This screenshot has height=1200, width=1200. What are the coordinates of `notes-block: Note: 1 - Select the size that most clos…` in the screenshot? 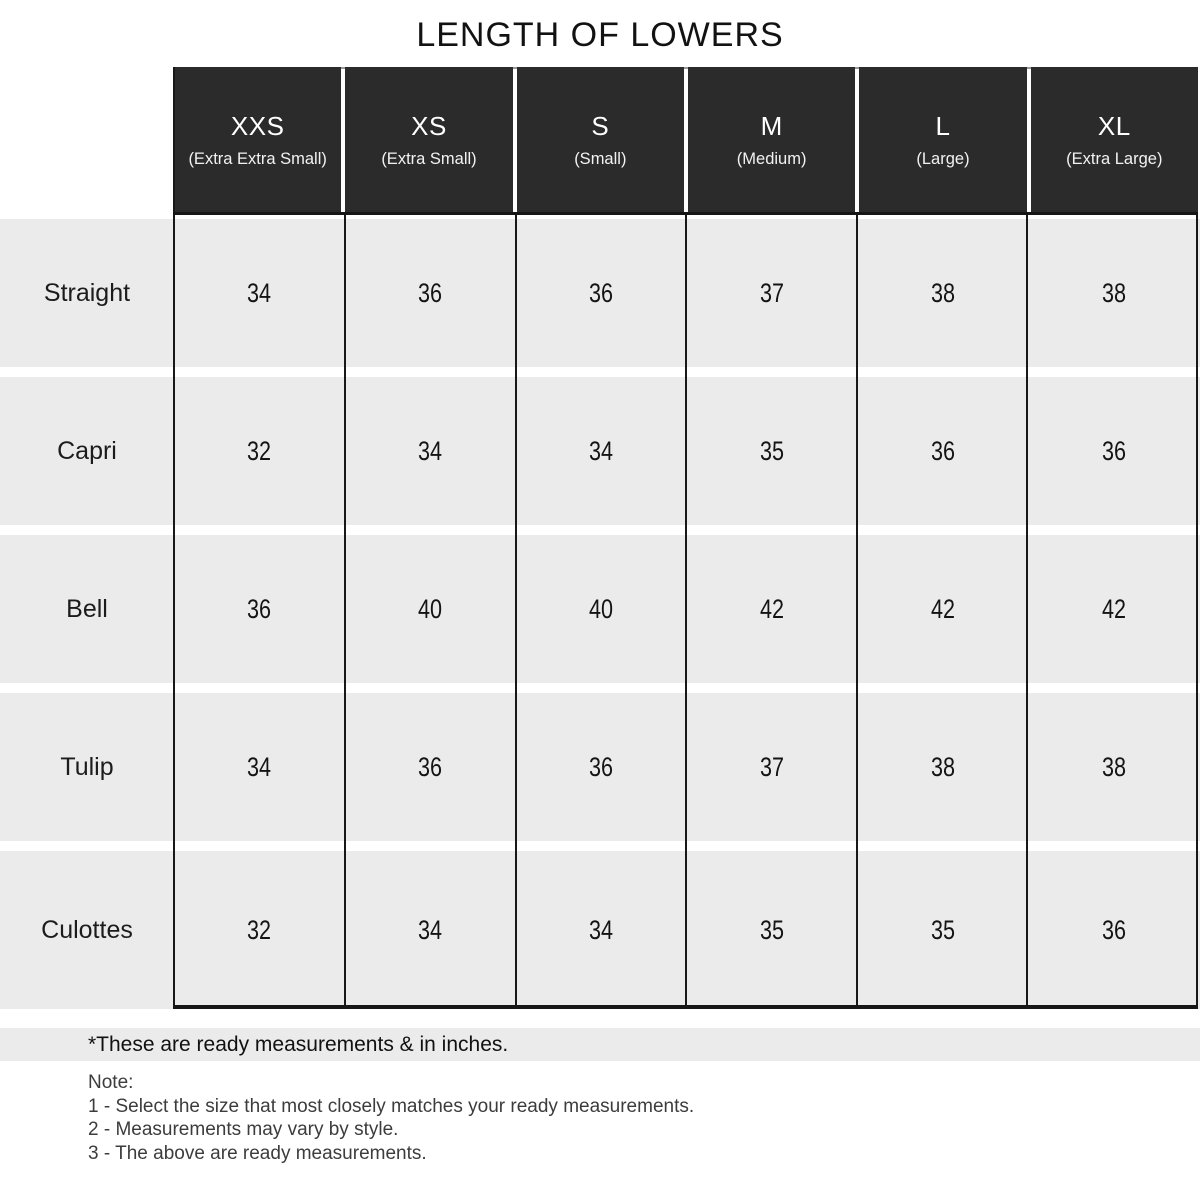 It's located at (391, 1118).